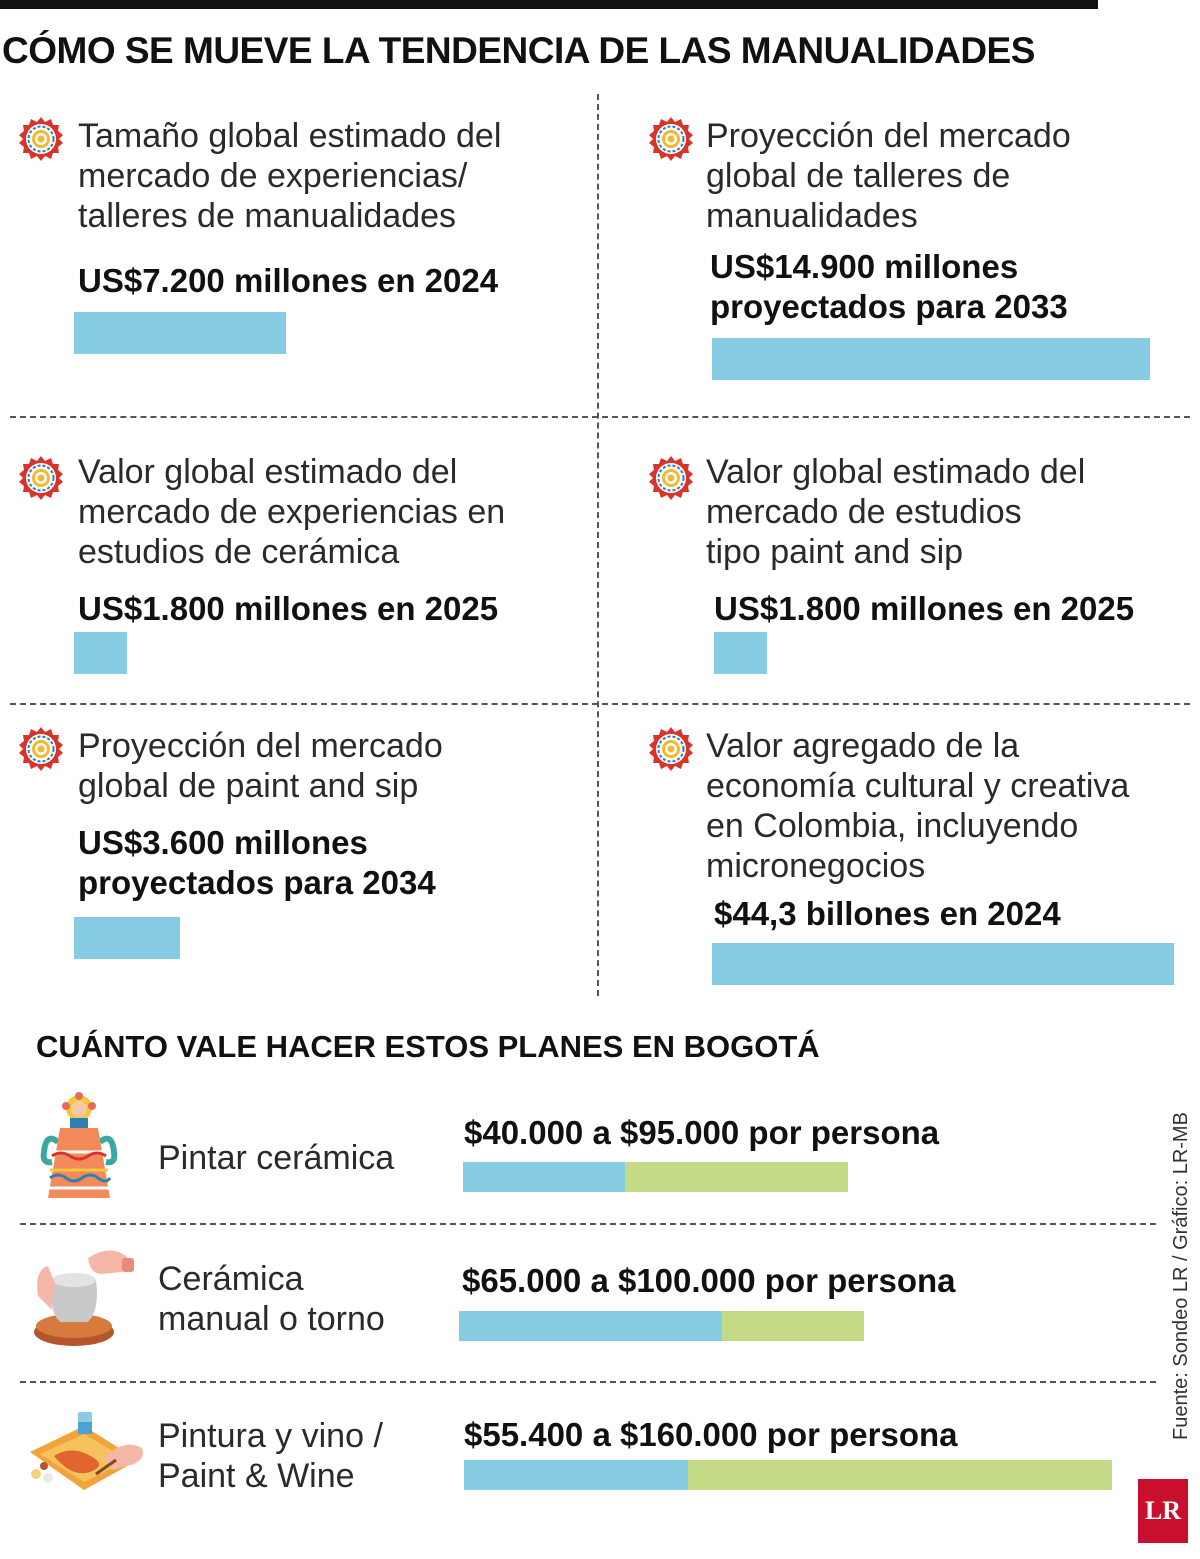 The width and height of the screenshot is (1200, 1559). Describe the element at coordinates (239, 552) in the screenshot. I see `stat-description-line: estudios de cerámica` at that location.